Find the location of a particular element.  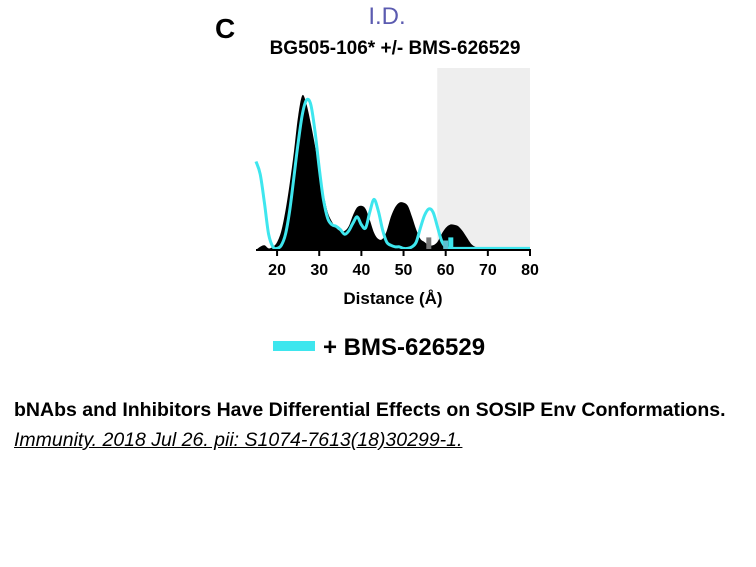

x-tick-label: 20 is located at coordinates (277, 270).